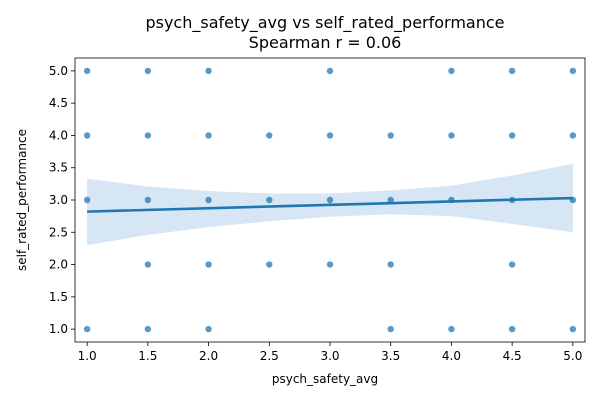 The width and height of the screenshot is (600, 400). I want to click on y-tick-label: 3.5, so click(58, 168).